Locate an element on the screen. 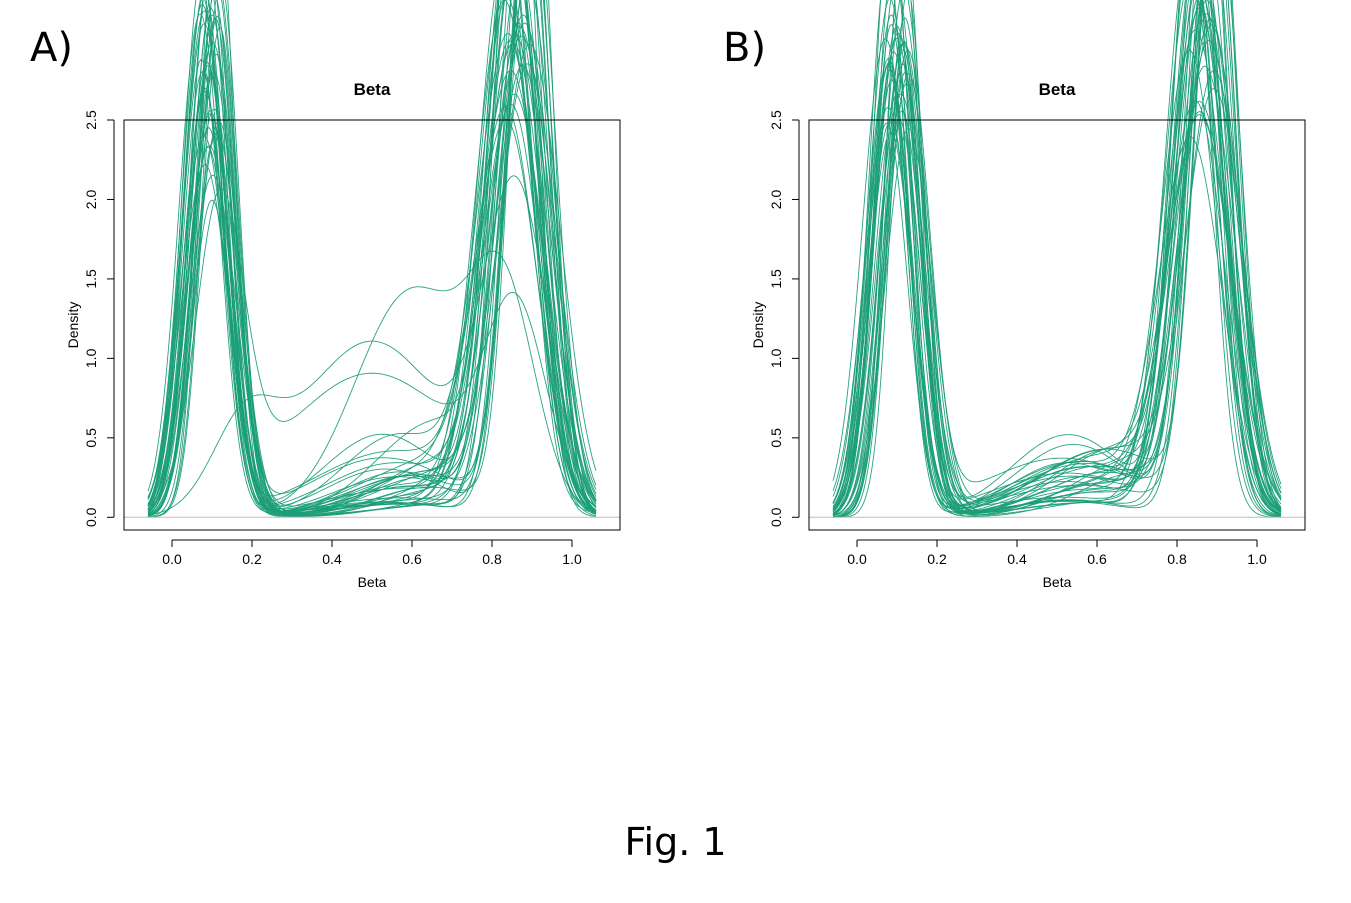 The width and height of the screenshot is (1351, 903). panel-letter-b: B) is located at coordinates (745, 48).